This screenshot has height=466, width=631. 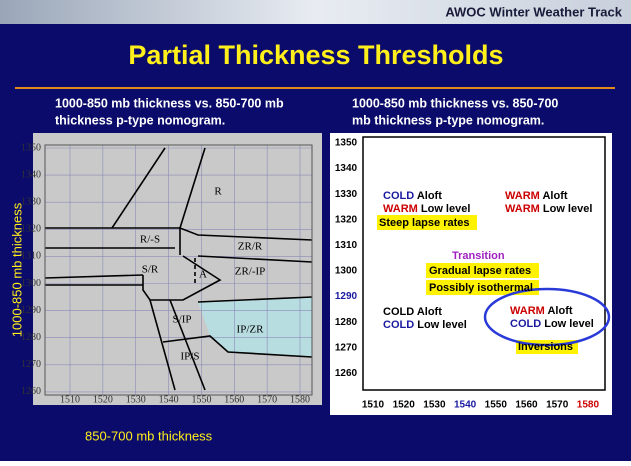 What do you see at coordinates (182, 320) in the screenshot?
I see `region-label: S/IP` at bounding box center [182, 320].